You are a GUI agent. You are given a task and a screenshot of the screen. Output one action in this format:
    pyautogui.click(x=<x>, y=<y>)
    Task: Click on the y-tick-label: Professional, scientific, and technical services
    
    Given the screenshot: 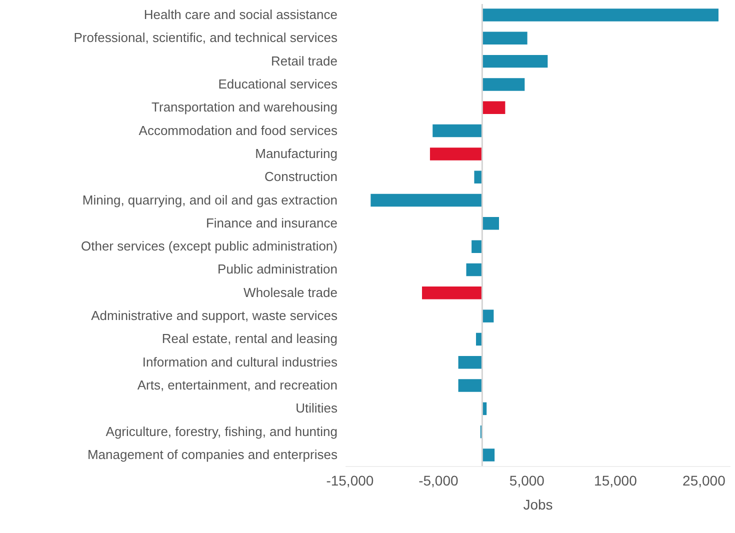 What is the action you would take?
    pyautogui.click(x=206, y=38)
    